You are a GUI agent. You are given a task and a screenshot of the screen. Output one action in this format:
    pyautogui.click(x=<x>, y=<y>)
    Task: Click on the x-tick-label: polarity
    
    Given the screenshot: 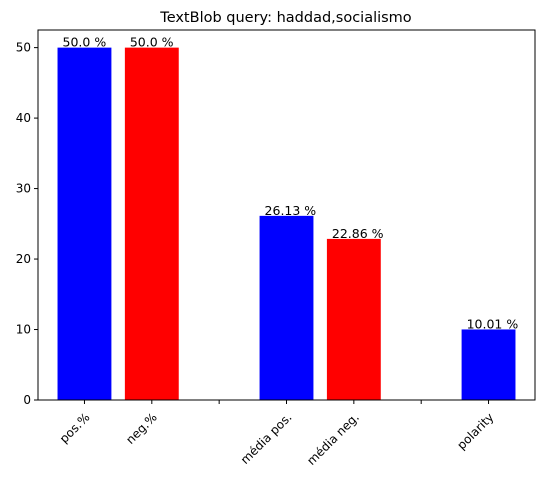 What is the action you would take?
    pyautogui.click(x=475, y=431)
    